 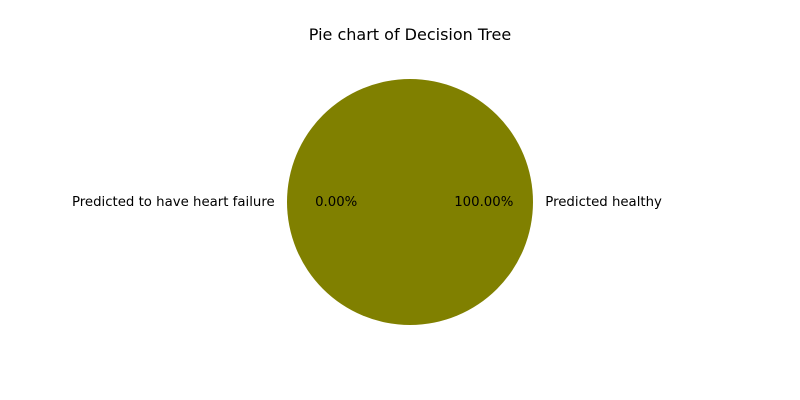 What do you see at coordinates (483, 202) in the screenshot?
I see `slice-percent-label: 100.00%` at bounding box center [483, 202].